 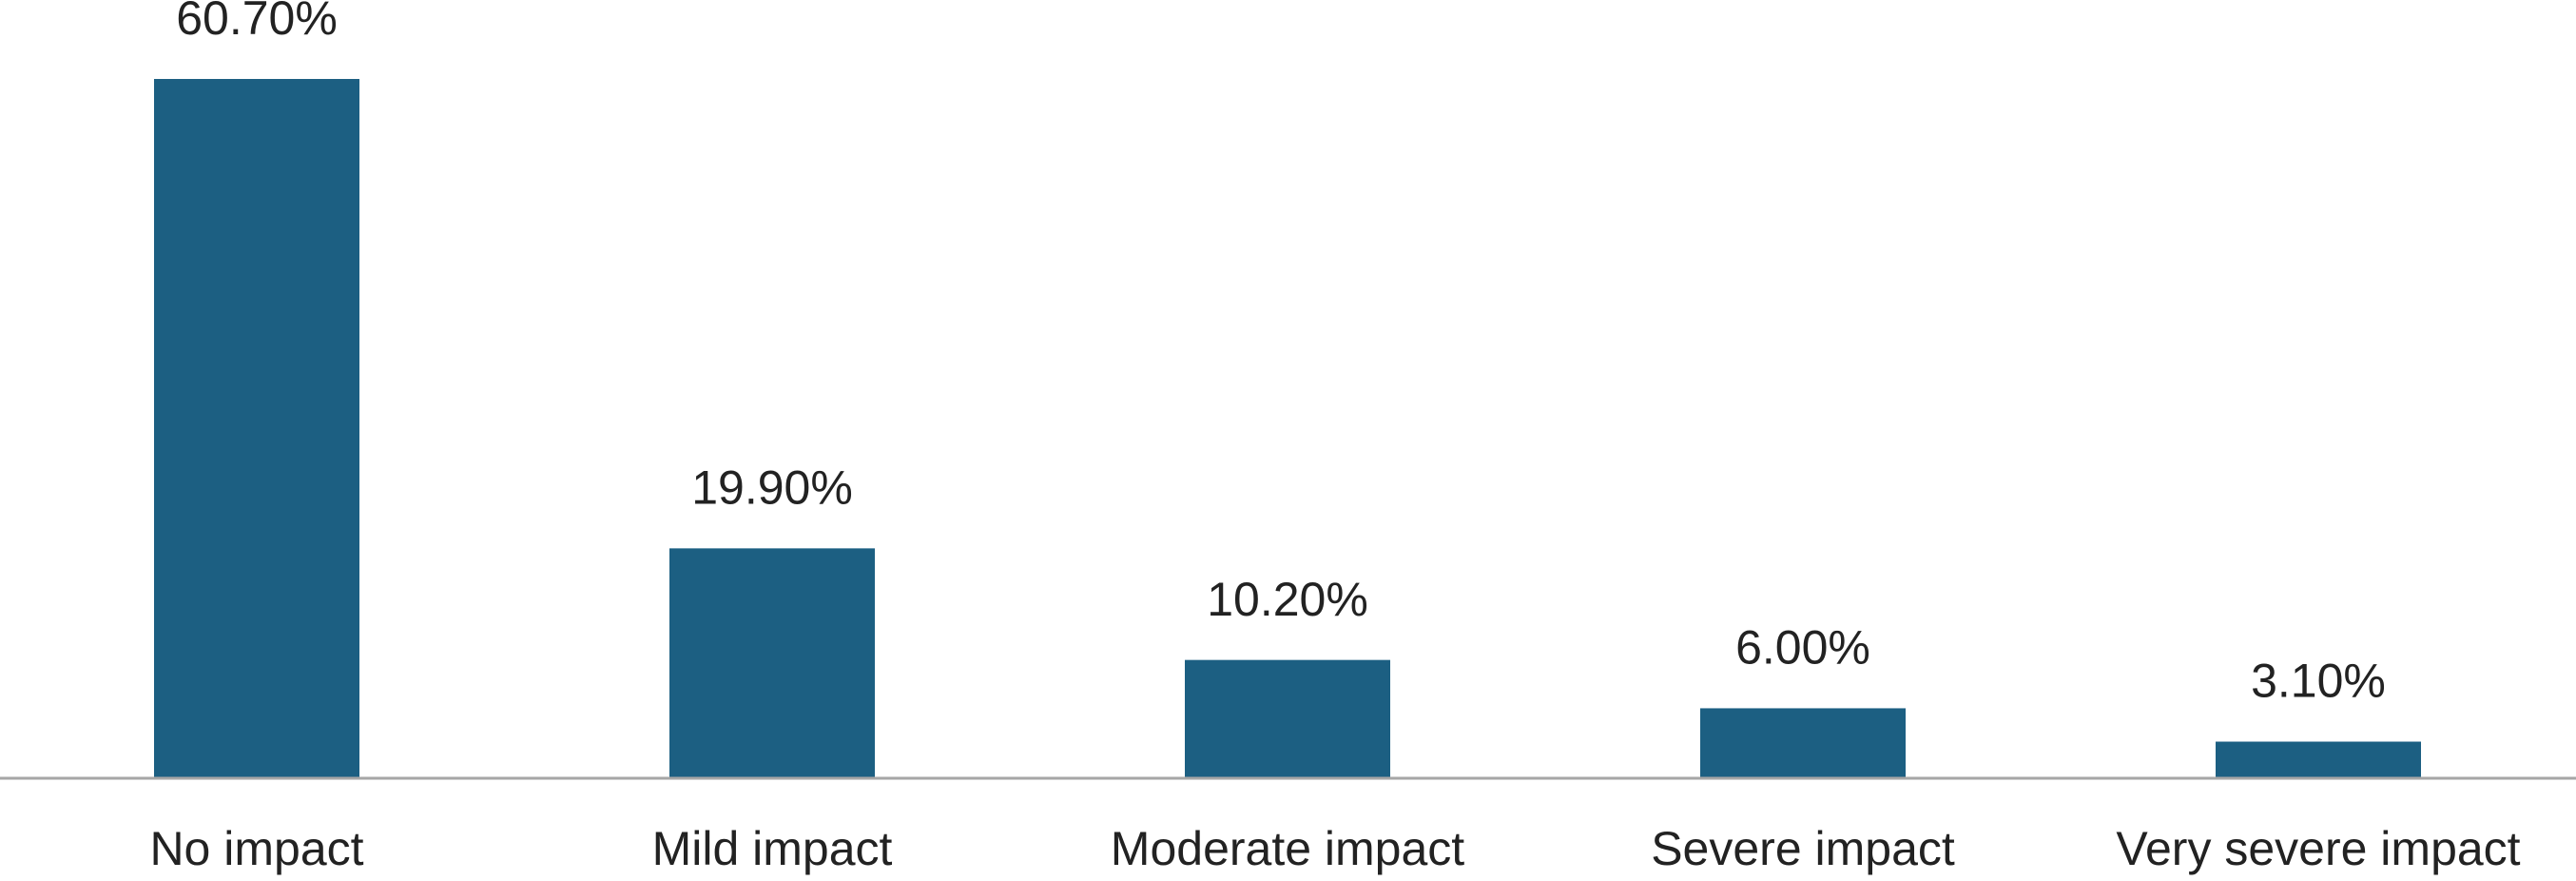 What do you see at coordinates (256, 848) in the screenshot?
I see `x-tick-label: No impact` at bounding box center [256, 848].